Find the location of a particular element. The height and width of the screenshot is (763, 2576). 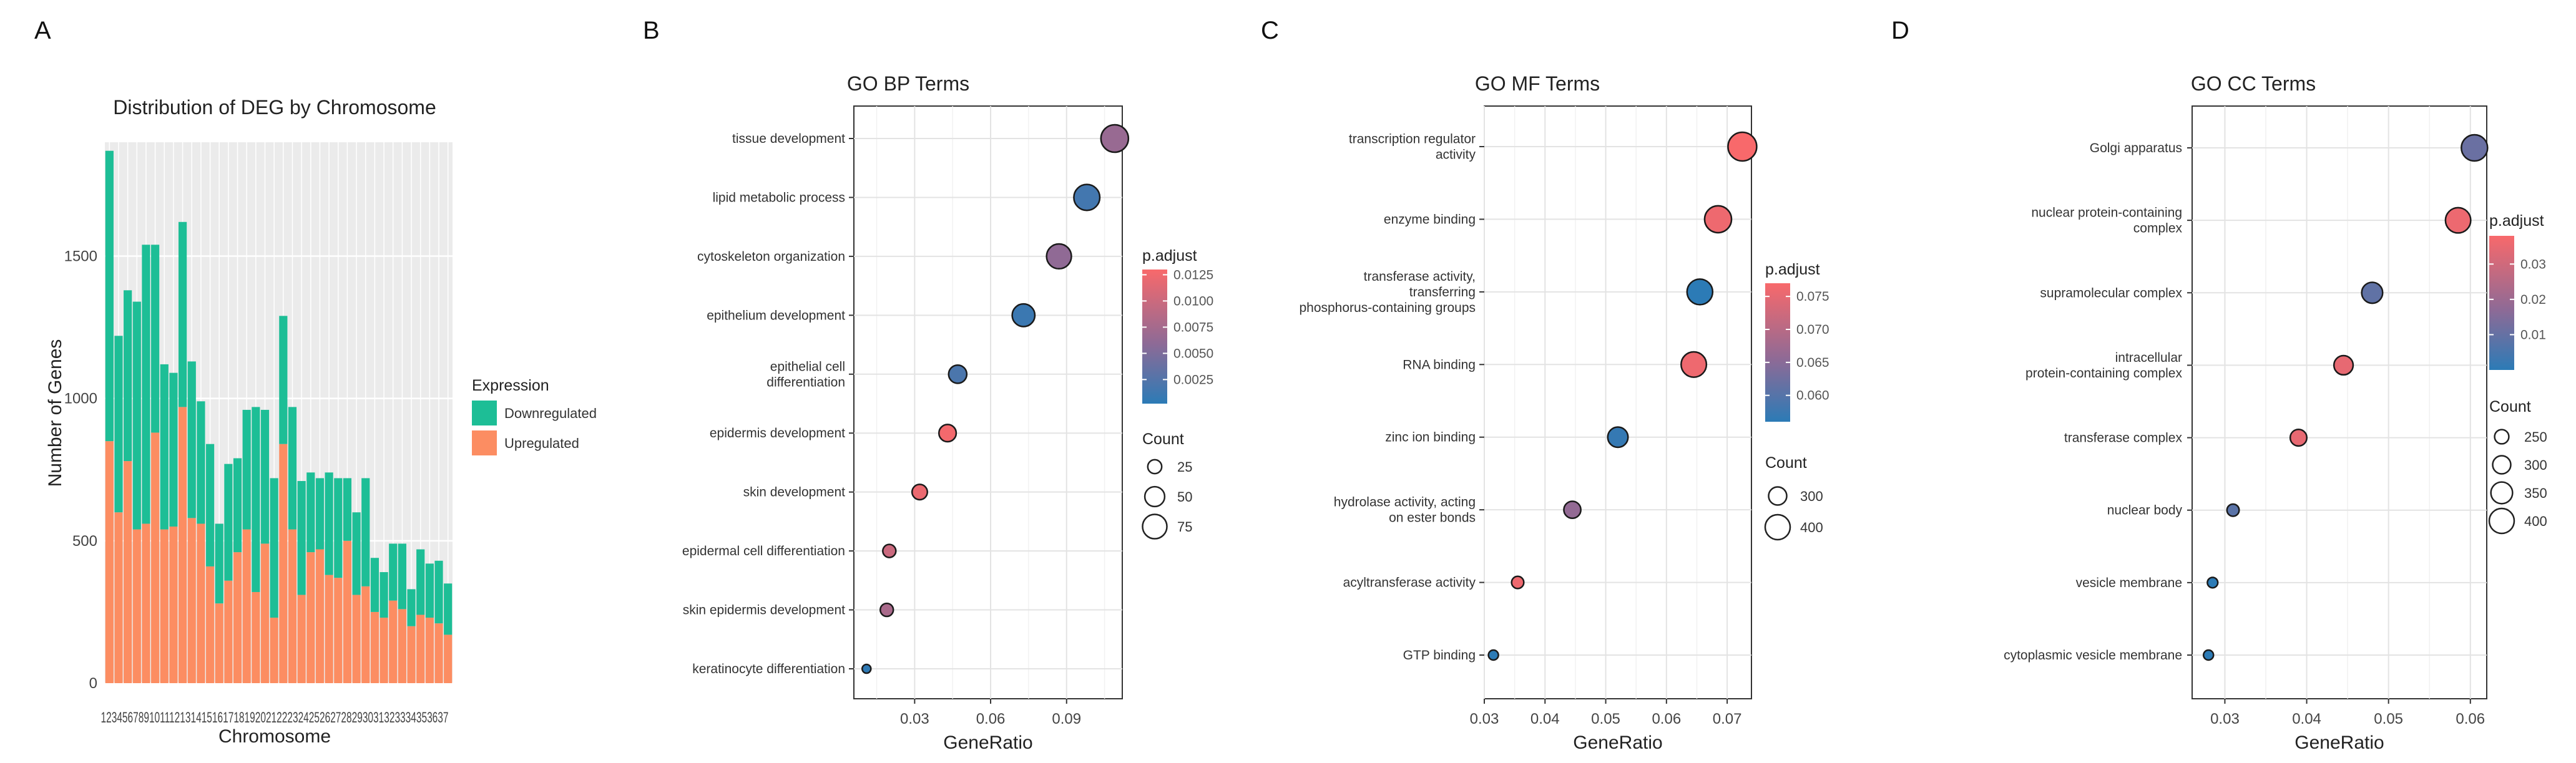

dot-hydrolase-activity-acting-on-ester-bonds is located at coordinates (1572, 510).